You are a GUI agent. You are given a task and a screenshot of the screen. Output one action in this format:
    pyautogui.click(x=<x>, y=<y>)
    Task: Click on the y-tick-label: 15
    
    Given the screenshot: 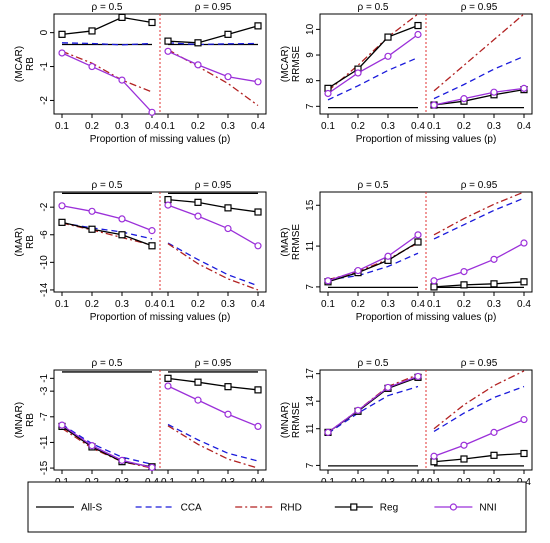 What is the action you would take?
    pyautogui.click(x=310, y=205)
    